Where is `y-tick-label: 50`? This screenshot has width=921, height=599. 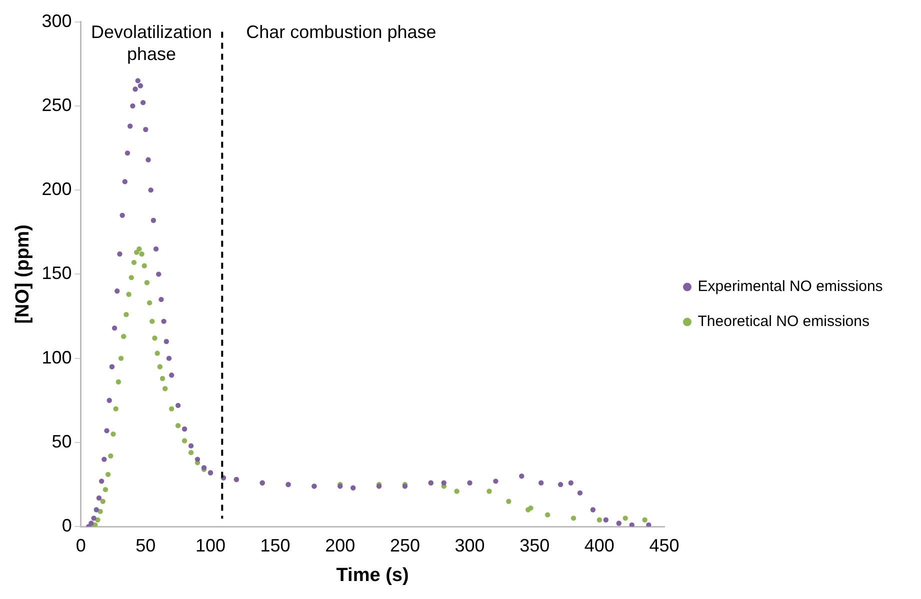
y-tick-label: 50 is located at coordinates (62, 441).